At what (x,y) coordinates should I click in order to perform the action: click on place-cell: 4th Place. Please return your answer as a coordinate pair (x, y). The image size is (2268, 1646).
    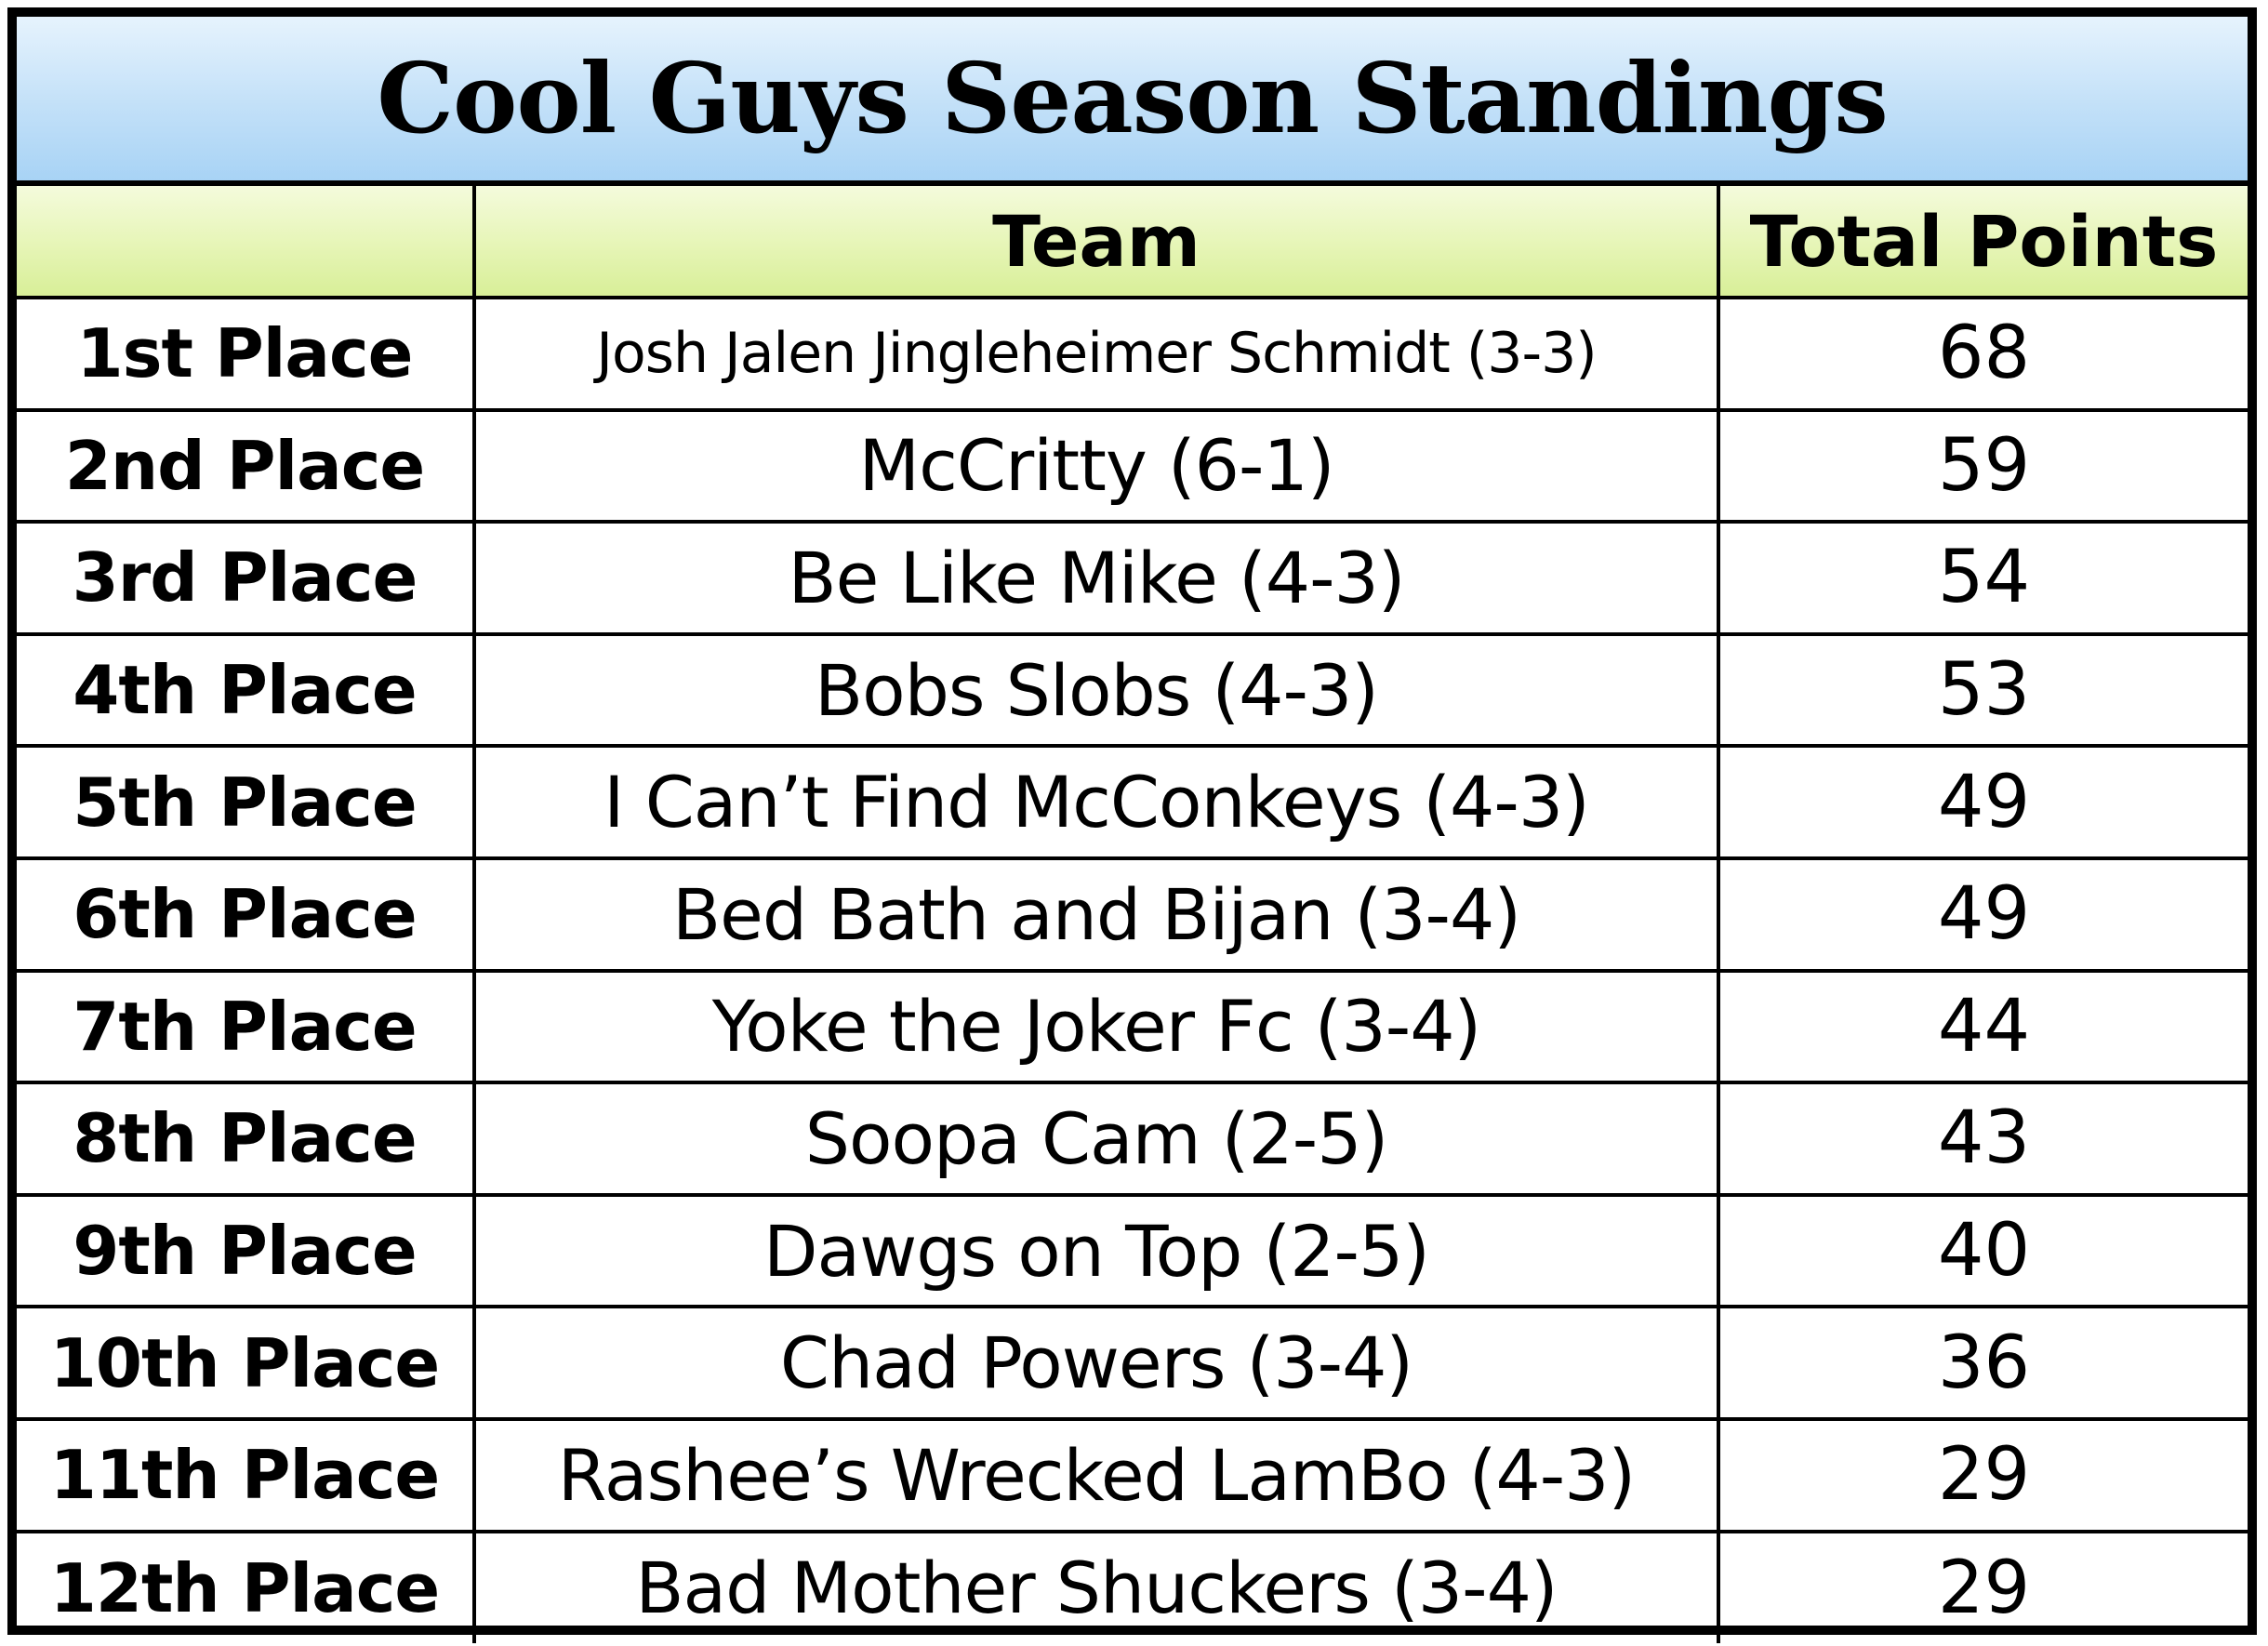
    Looking at the image, I should click on (246, 690).